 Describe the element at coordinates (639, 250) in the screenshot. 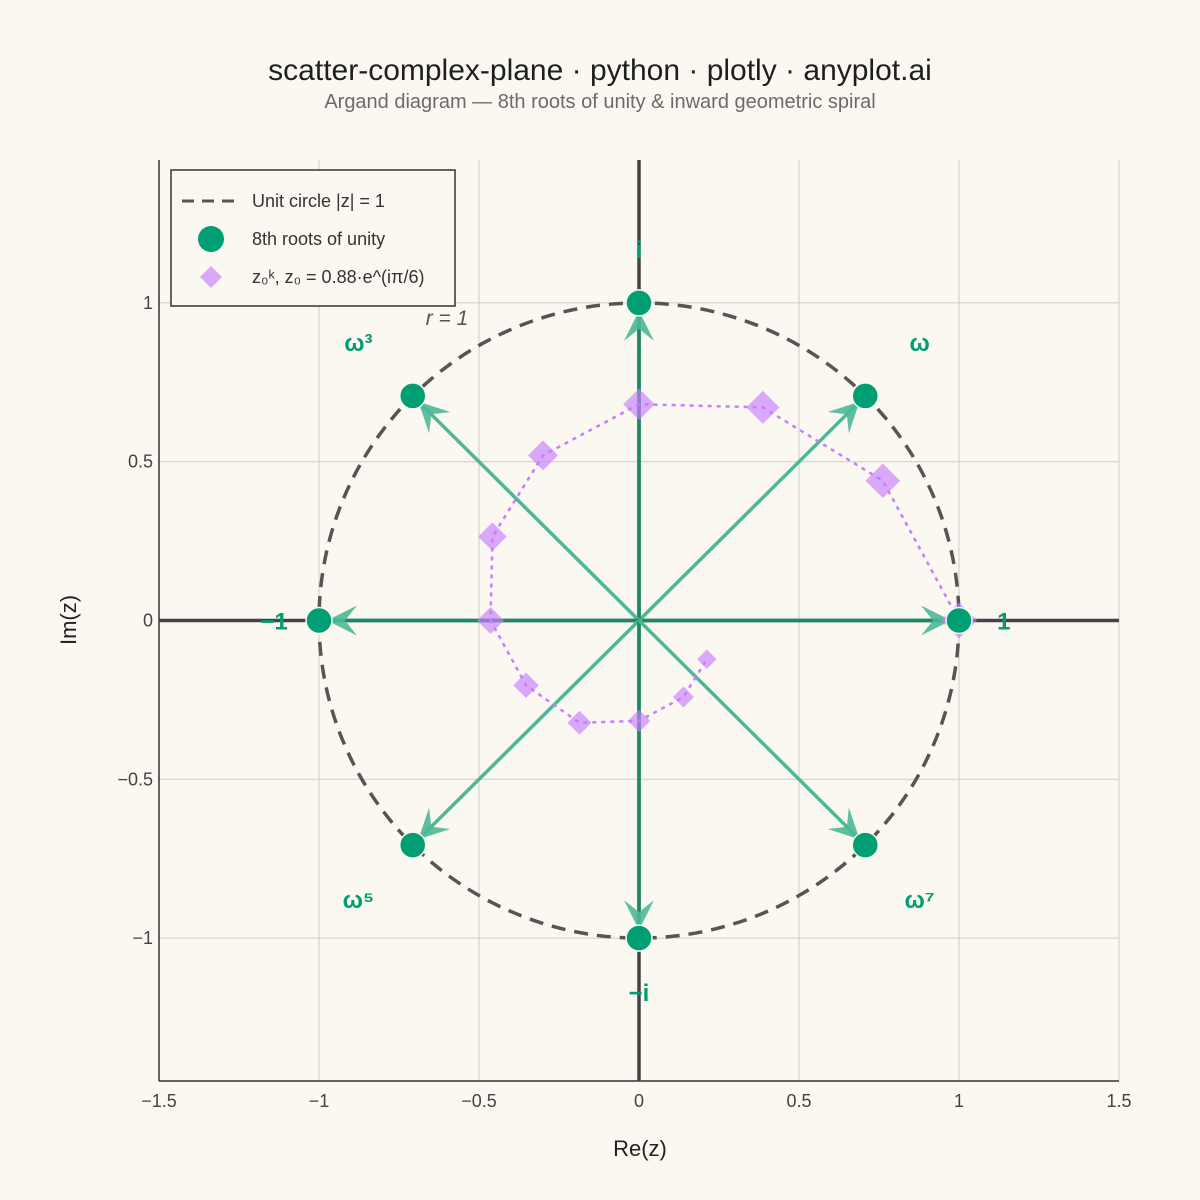

I see `root-label: i` at that location.